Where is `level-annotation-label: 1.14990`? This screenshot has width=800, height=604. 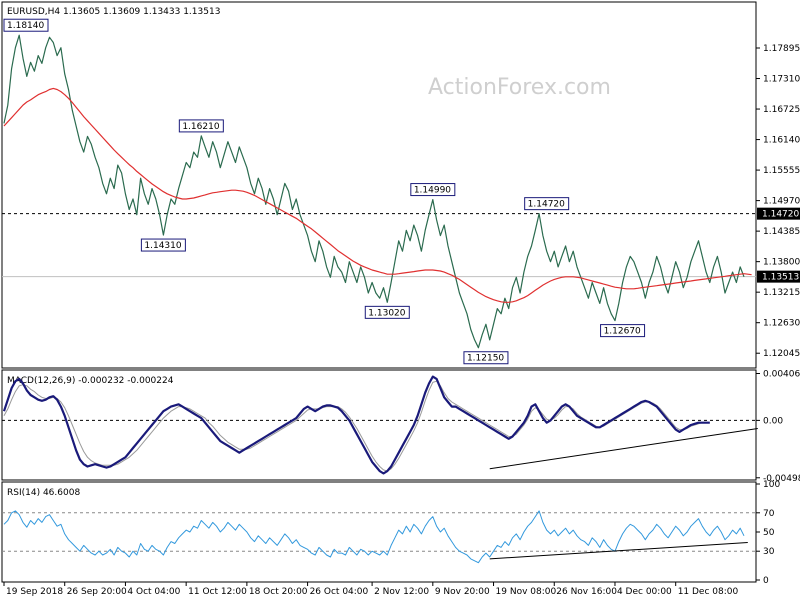
level-annotation-label: 1.14990 is located at coordinates (432, 191).